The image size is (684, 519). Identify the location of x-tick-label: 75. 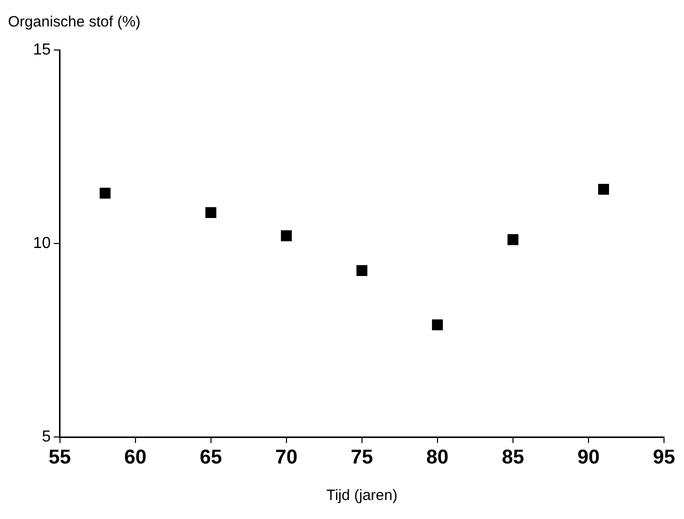
(362, 457).